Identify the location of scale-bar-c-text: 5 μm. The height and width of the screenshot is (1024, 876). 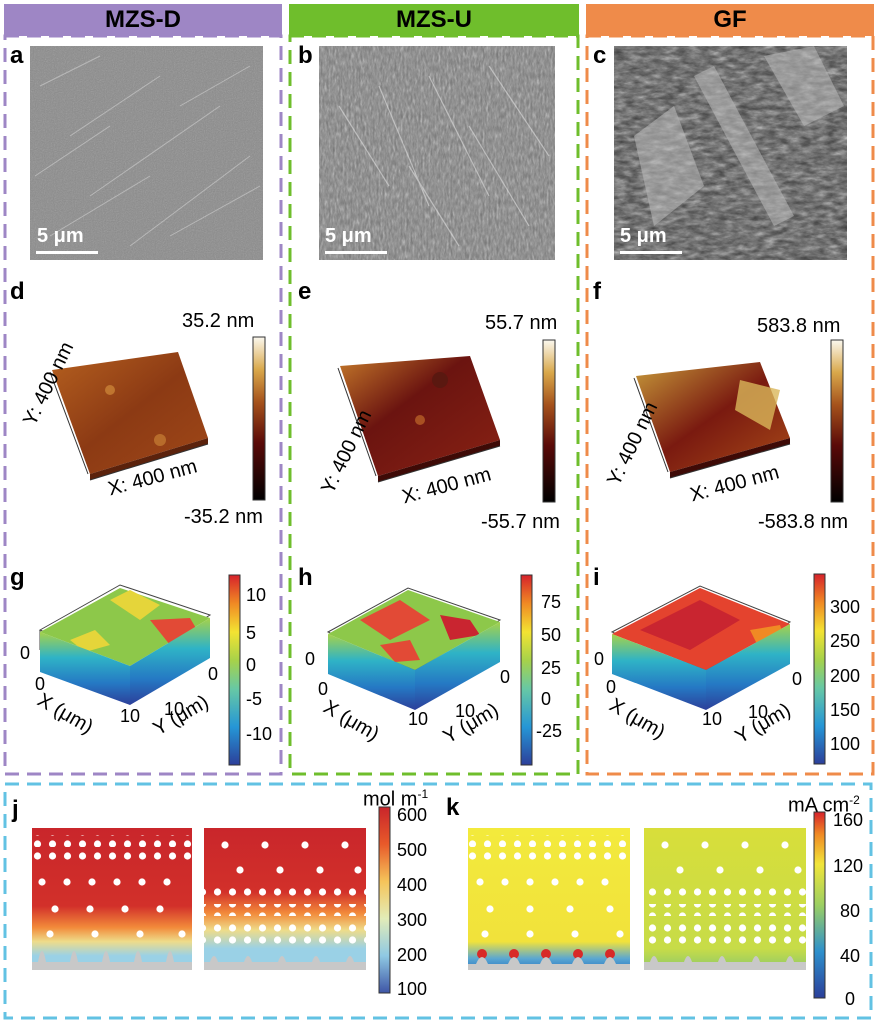
(643, 236).